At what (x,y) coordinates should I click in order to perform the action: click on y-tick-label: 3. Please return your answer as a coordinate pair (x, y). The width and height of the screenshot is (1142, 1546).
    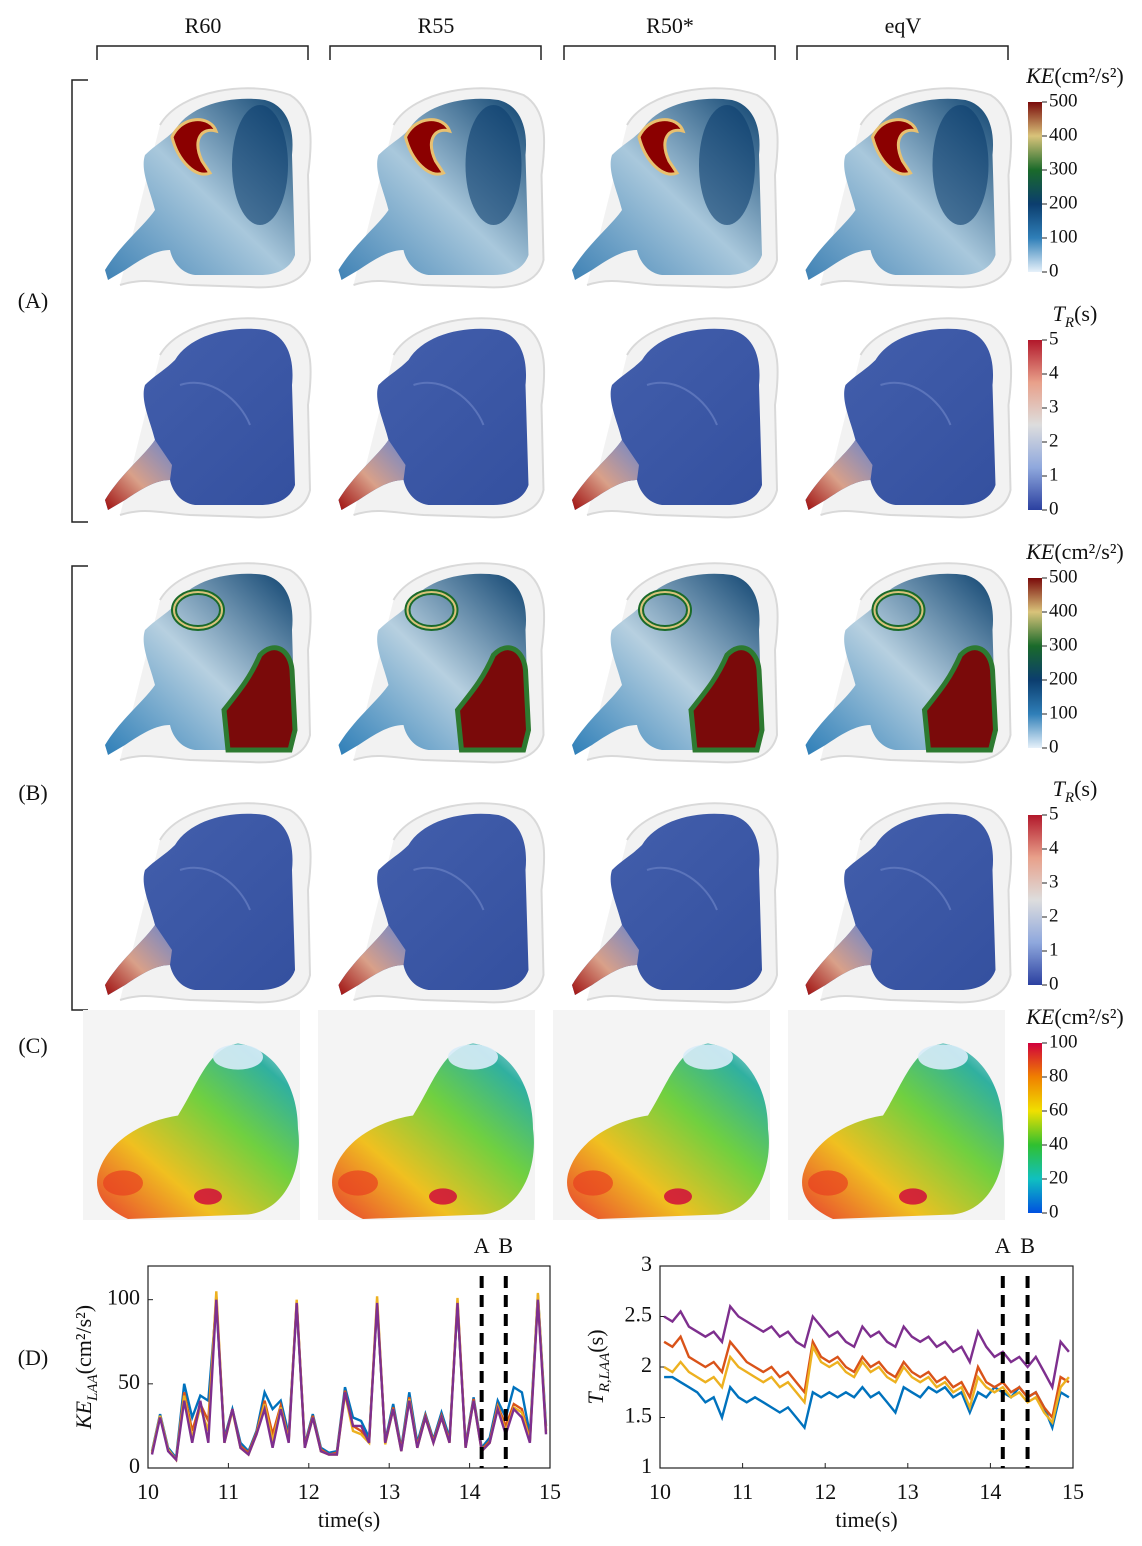
    Looking at the image, I should click on (646, 1263).